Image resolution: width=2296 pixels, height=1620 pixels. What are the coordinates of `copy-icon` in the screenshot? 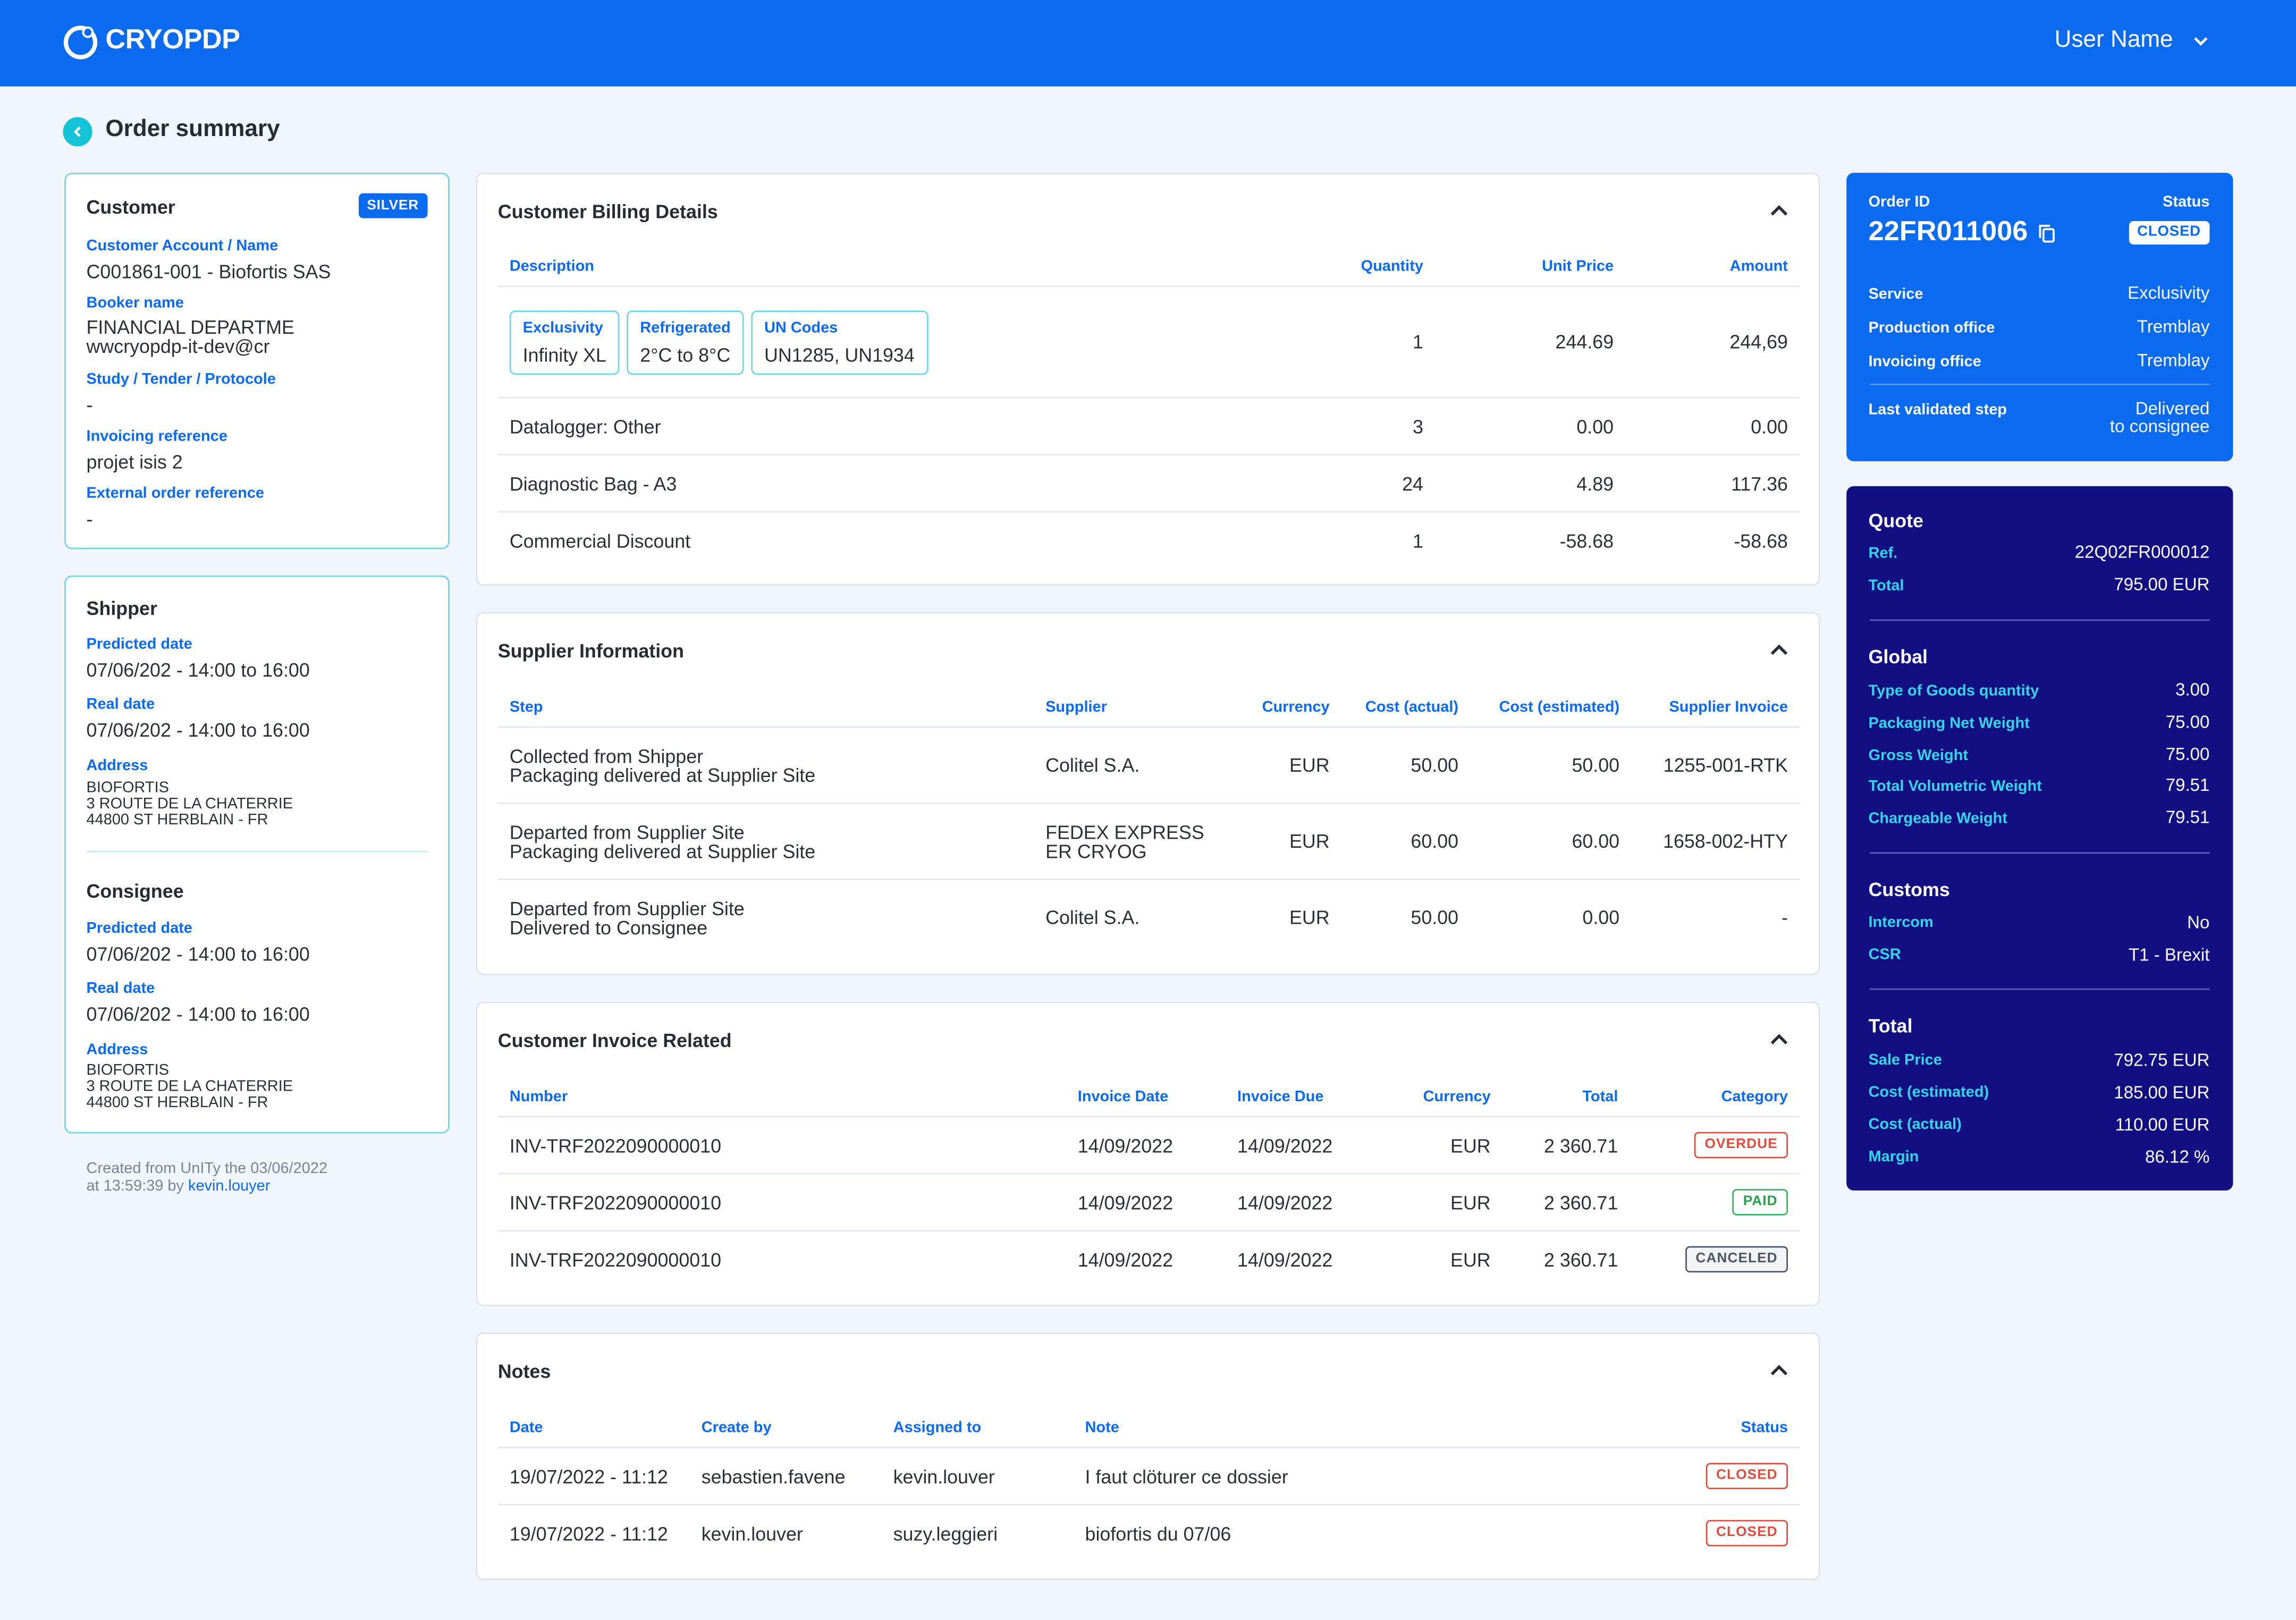 It's located at (2047, 234).